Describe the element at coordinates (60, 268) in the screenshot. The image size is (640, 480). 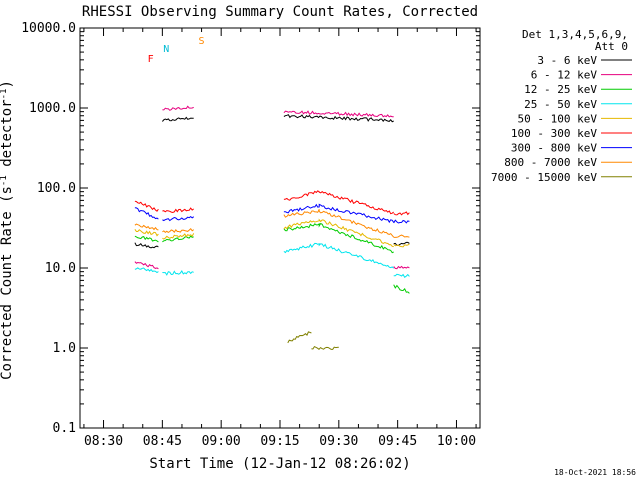
I see `y-tick-label: 10.0` at that location.